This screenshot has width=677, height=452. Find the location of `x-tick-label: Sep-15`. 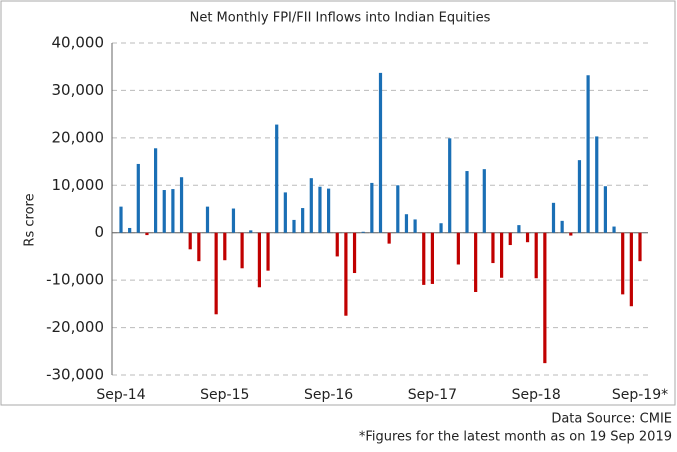

x-tick-label: Sep-15 is located at coordinates (224, 395).